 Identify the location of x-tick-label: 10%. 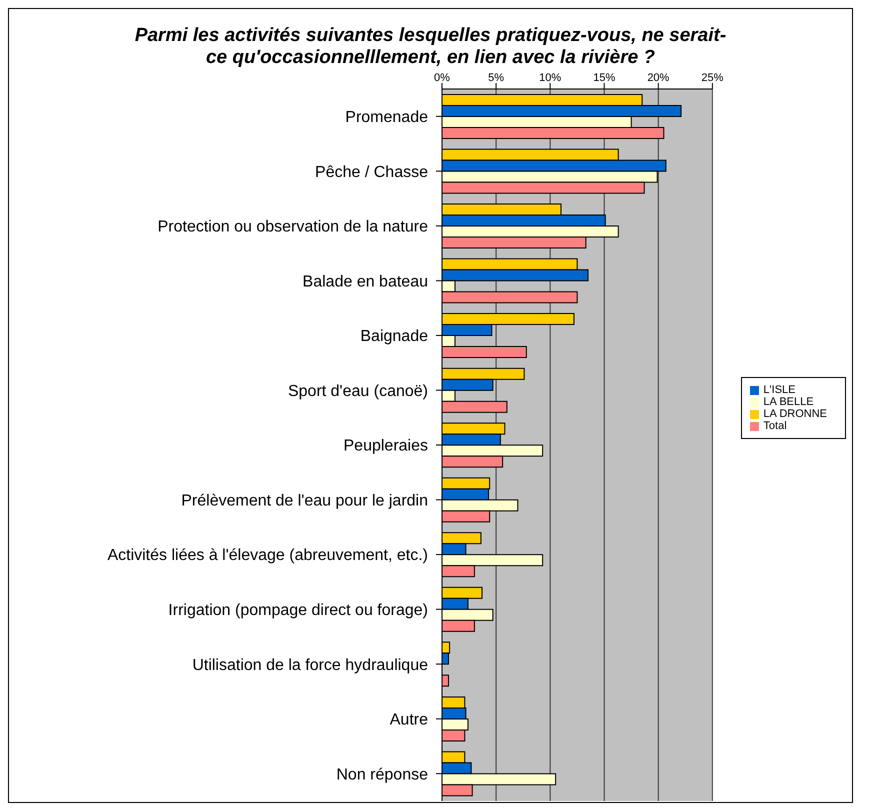
(550, 78).